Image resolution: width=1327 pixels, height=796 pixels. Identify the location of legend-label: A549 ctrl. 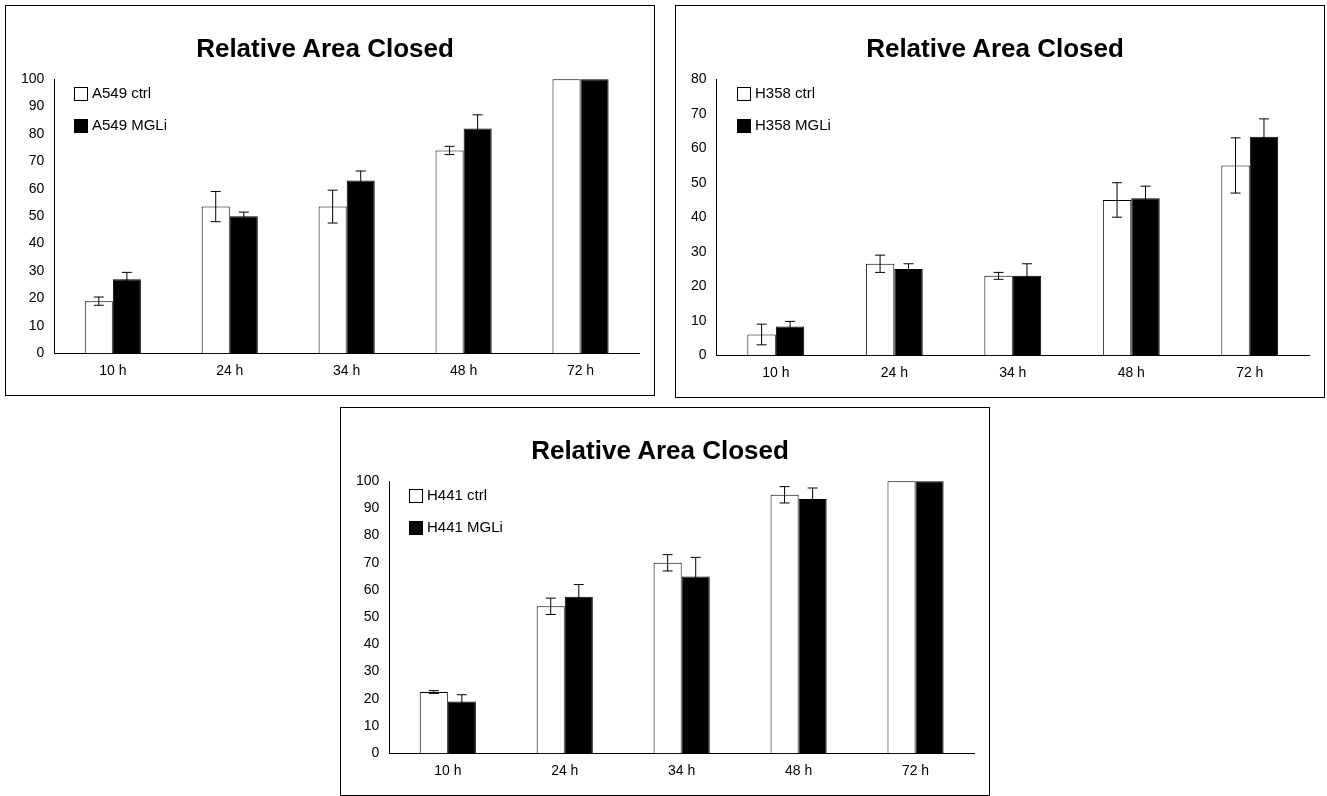
(122, 93).